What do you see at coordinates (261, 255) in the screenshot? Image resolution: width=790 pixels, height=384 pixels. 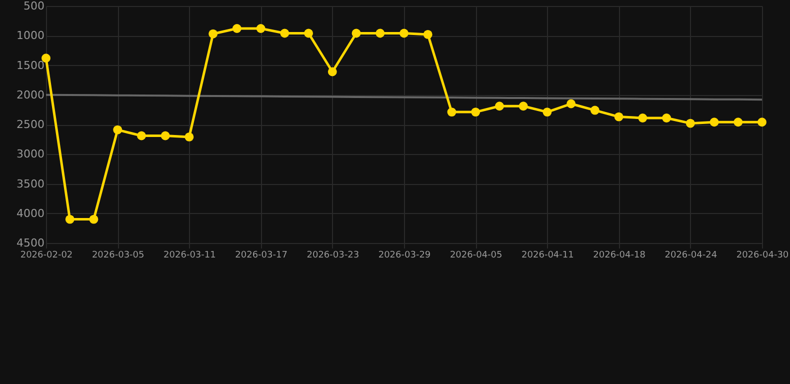 I see `x-tick-label: 2026-03-17` at bounding box center [261, 255].